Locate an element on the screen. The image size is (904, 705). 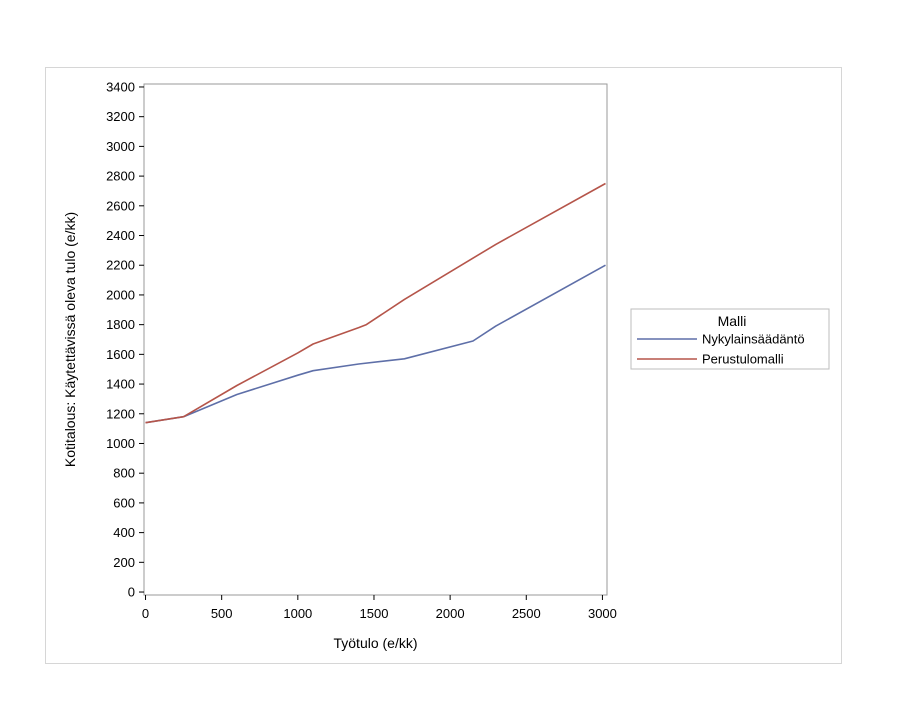
x-tick-label: 2000 is located at coordinates (450, 613).